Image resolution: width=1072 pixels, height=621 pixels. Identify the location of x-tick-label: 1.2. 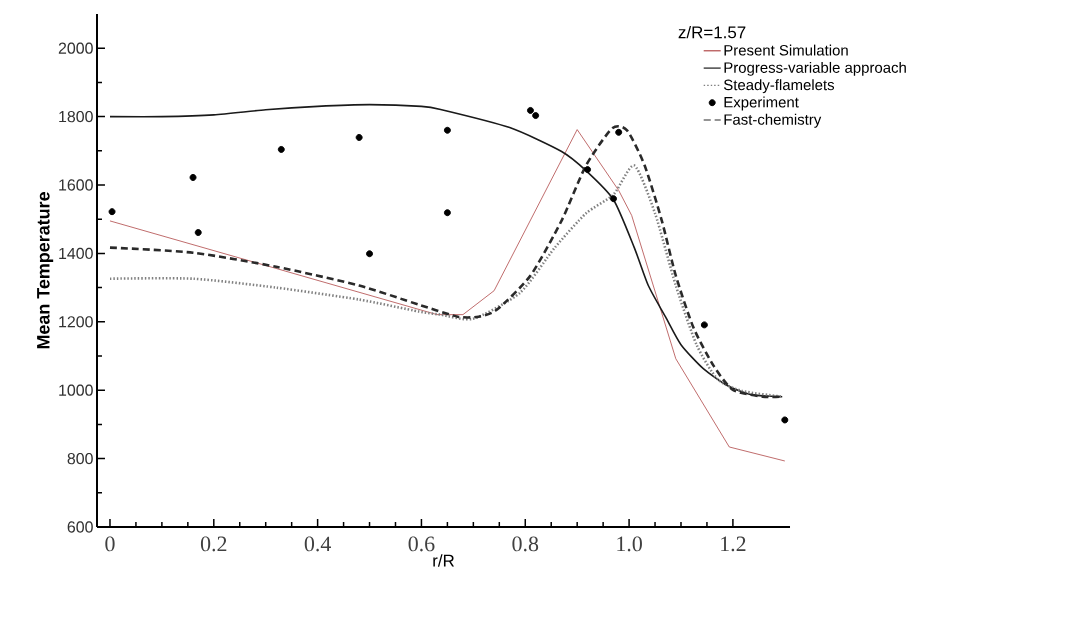
(733, 544).